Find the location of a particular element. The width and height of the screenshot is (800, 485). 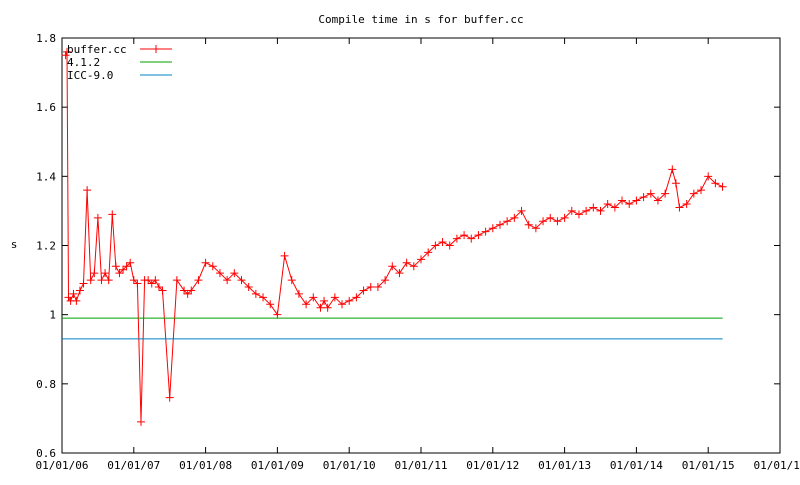

x-tick-label: 01/01/15 is located at coordinates (708, 465).